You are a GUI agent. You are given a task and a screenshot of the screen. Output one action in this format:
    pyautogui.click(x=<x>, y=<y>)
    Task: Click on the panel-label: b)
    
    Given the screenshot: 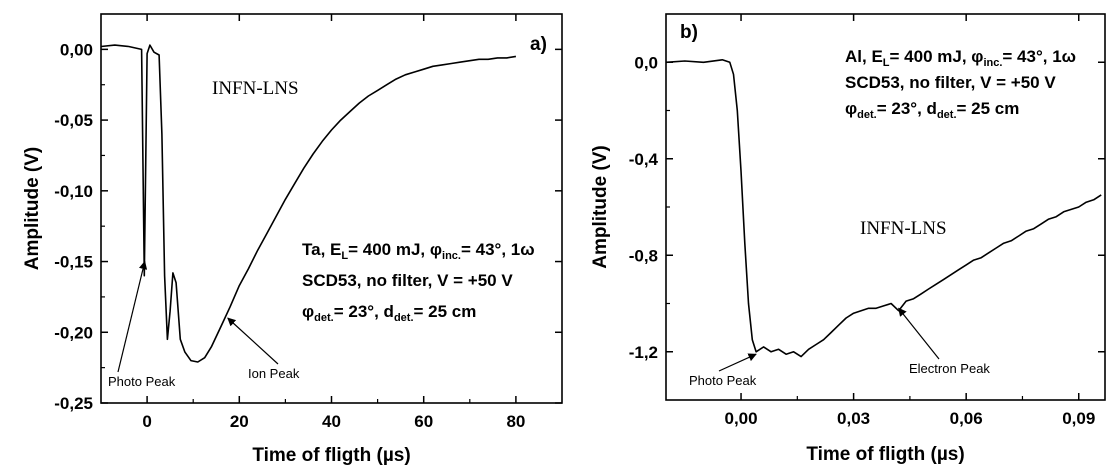 What is the action you would take?
    pyautogui.click(x=689, y=32)
    